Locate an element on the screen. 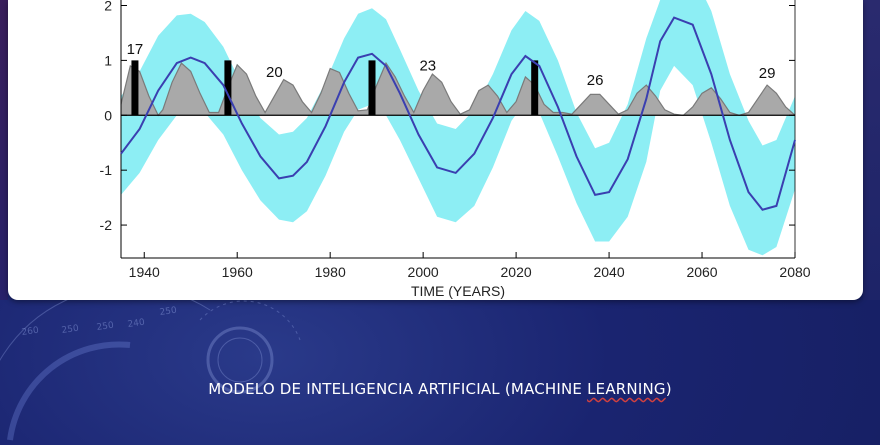  x-tick-label: 2020 is located at coordinates (516, 272).